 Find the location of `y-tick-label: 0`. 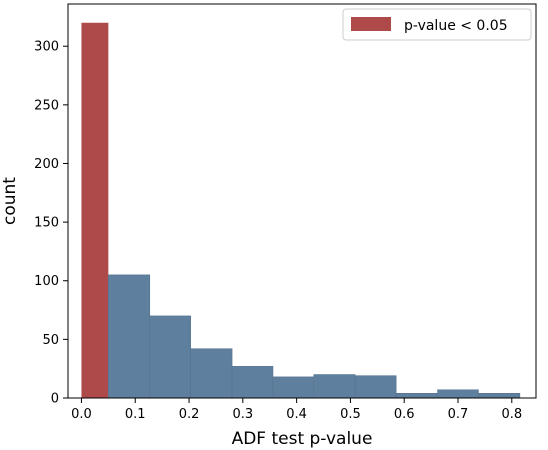

y-tick-label: 0 is located at coordinates (55, 399).